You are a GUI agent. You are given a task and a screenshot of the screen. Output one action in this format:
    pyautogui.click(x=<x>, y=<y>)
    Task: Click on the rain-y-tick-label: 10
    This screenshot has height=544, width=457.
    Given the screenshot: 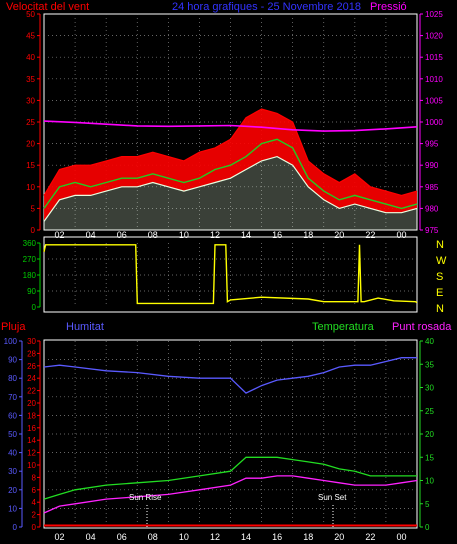 What is the action you would take?
    pyautogui.click(x=31, y=465)
    